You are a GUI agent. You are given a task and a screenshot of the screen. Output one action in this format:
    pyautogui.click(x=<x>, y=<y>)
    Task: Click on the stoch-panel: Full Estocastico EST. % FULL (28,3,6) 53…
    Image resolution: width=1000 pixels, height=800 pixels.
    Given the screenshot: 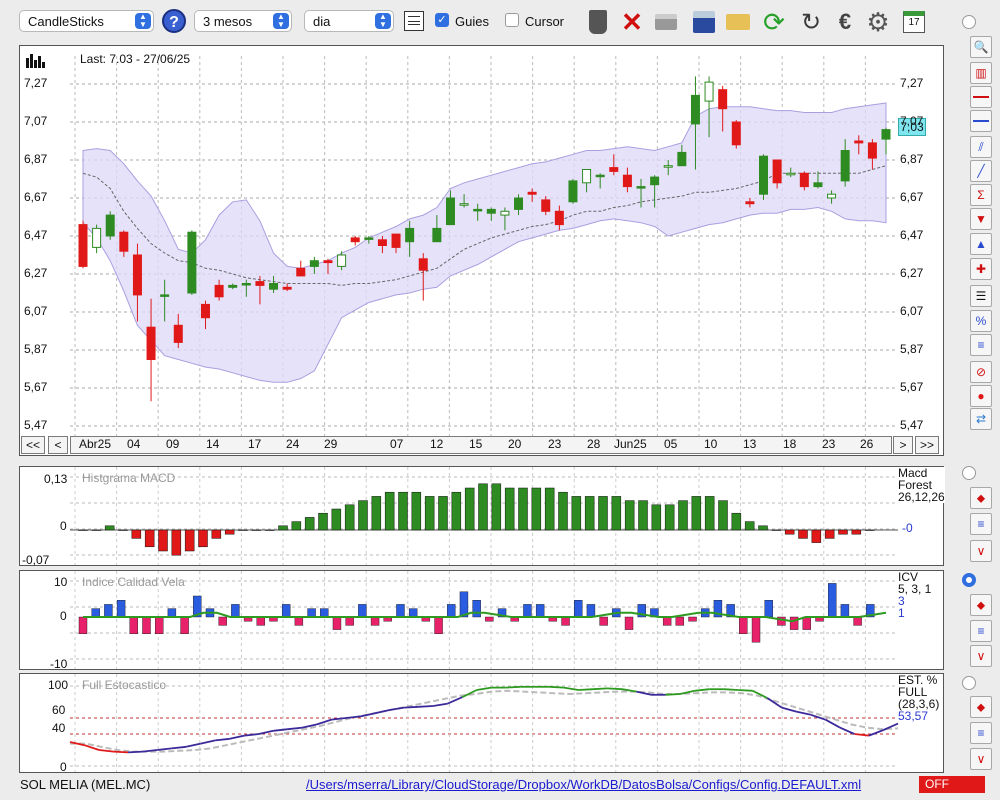 What is the action you would take?
    pyautogui.click(x=481, y=723)
    